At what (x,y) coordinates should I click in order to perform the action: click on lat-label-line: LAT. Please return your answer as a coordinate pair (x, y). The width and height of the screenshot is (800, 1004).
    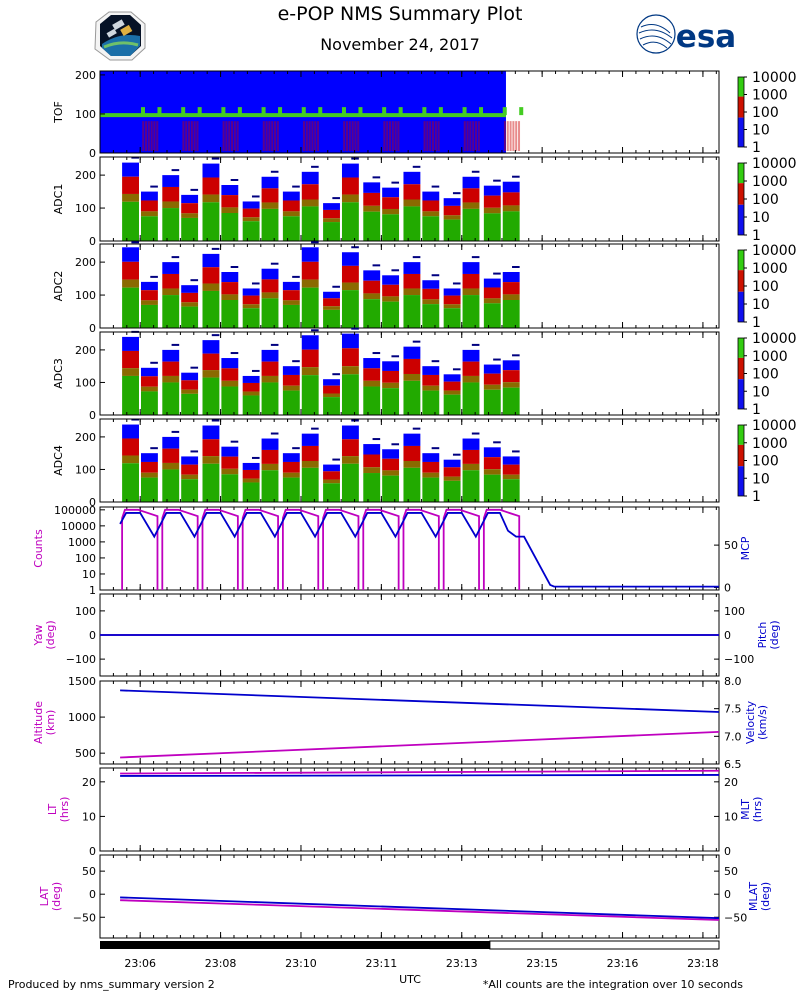
    Looking at the image, I should click on (44, 896).